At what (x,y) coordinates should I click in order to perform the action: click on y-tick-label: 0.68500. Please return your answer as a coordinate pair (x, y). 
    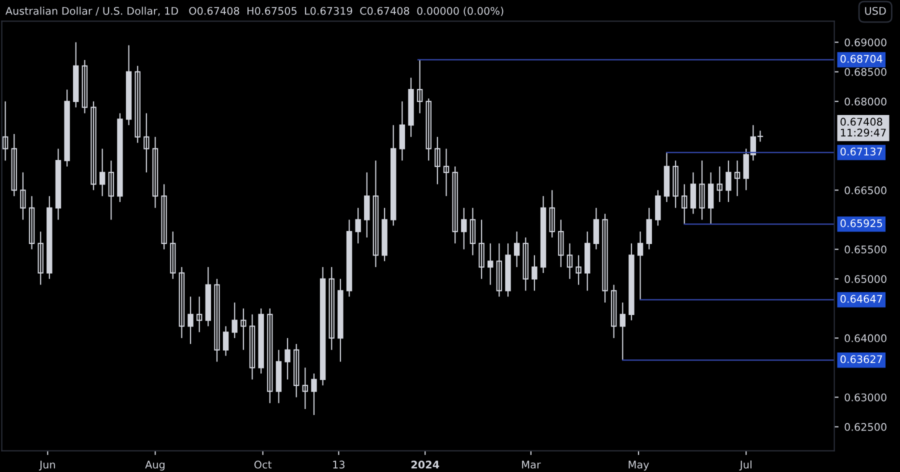
    Looking at the image, I should click on (865, 72).